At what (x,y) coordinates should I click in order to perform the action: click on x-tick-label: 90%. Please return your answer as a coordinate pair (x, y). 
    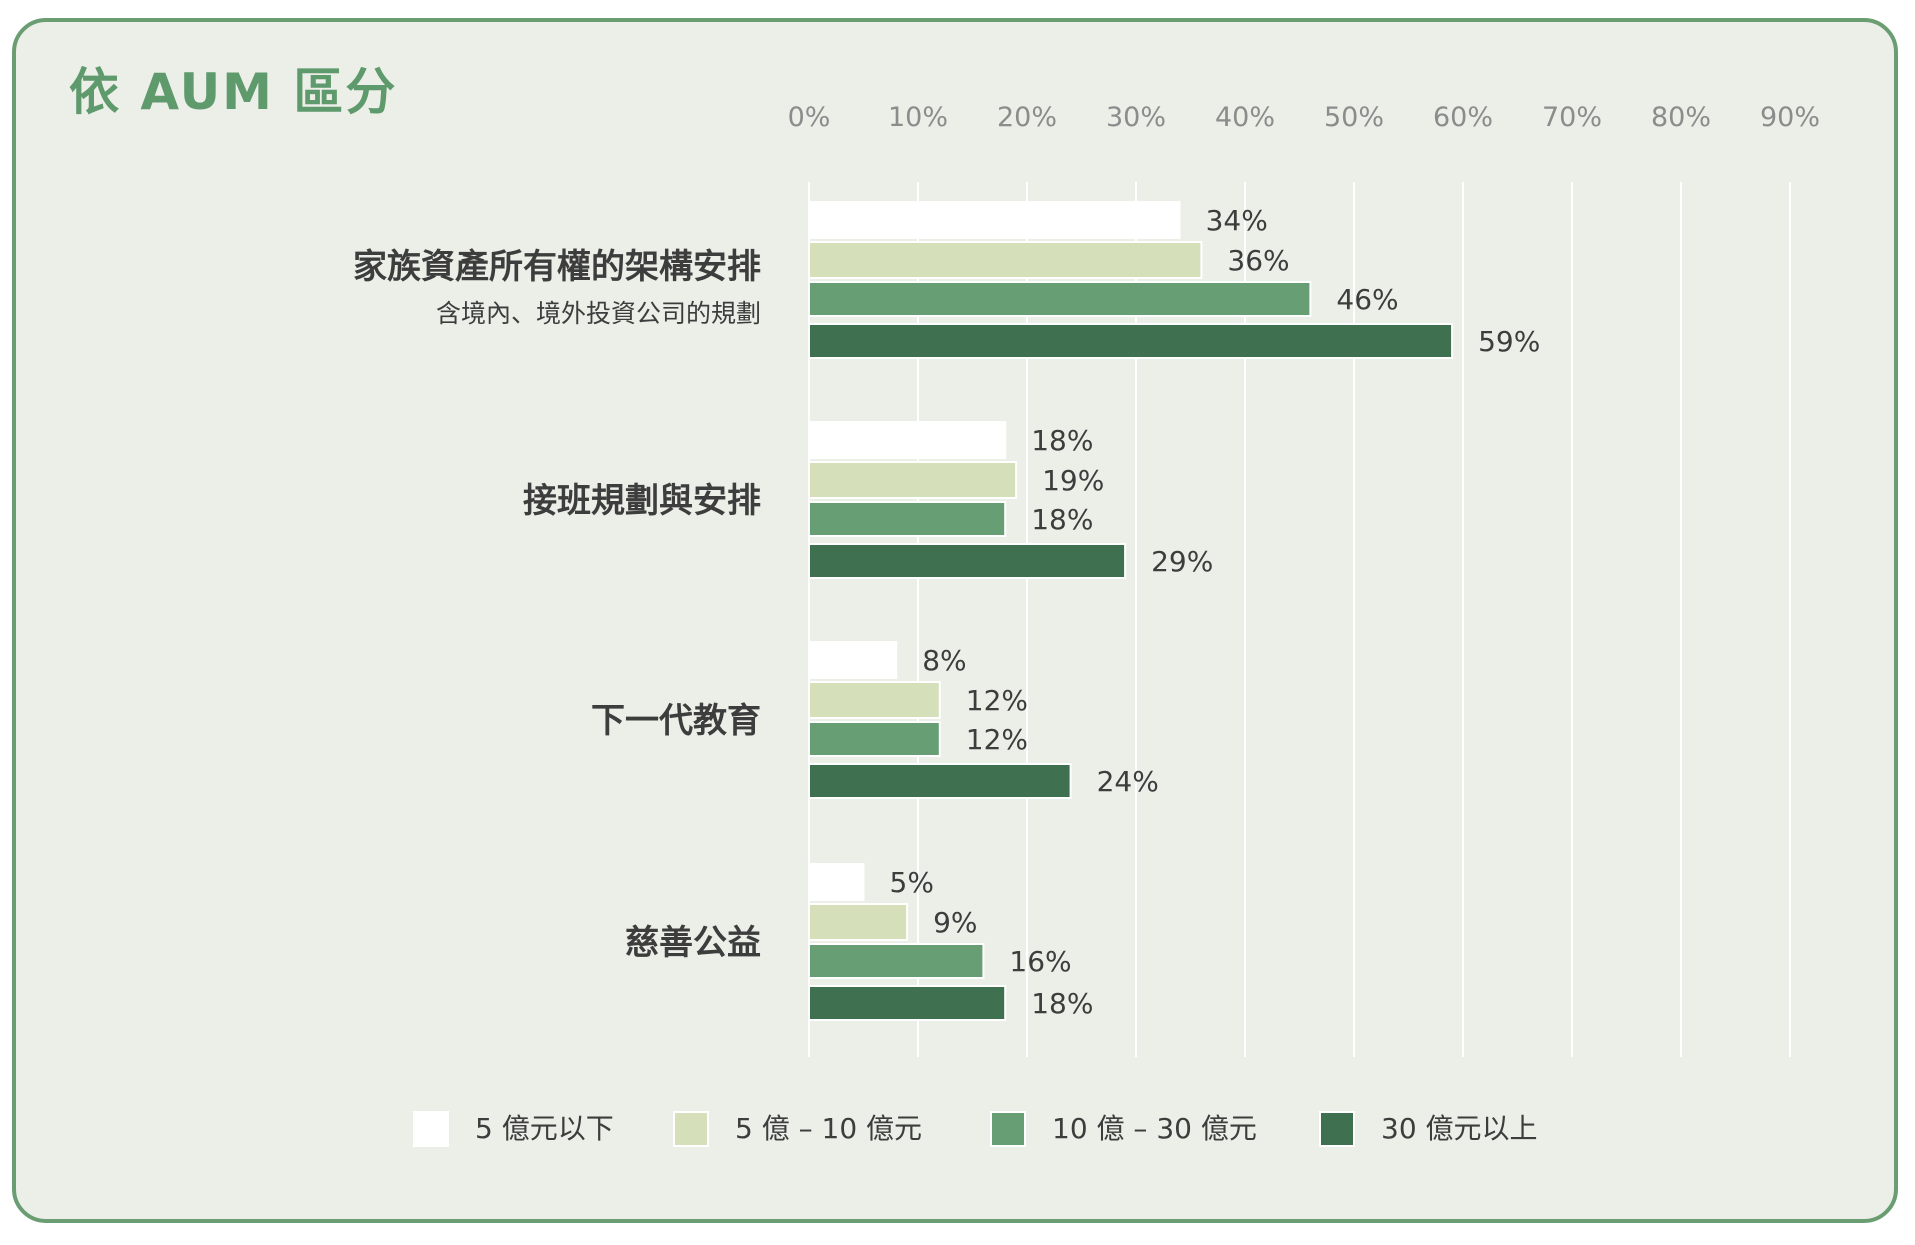
    Looking at the image, I should click on (1790, 117).